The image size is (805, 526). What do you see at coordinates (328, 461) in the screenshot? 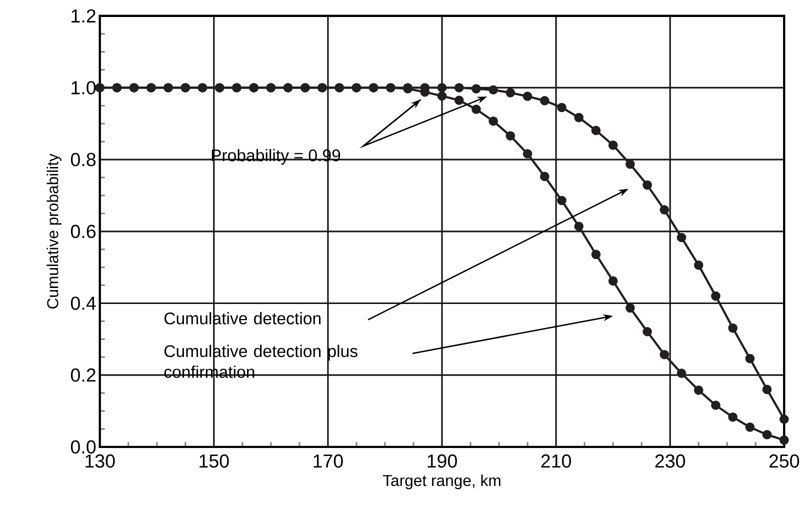
I see `x-tick-label: 170` at bounding box center [328, 461].